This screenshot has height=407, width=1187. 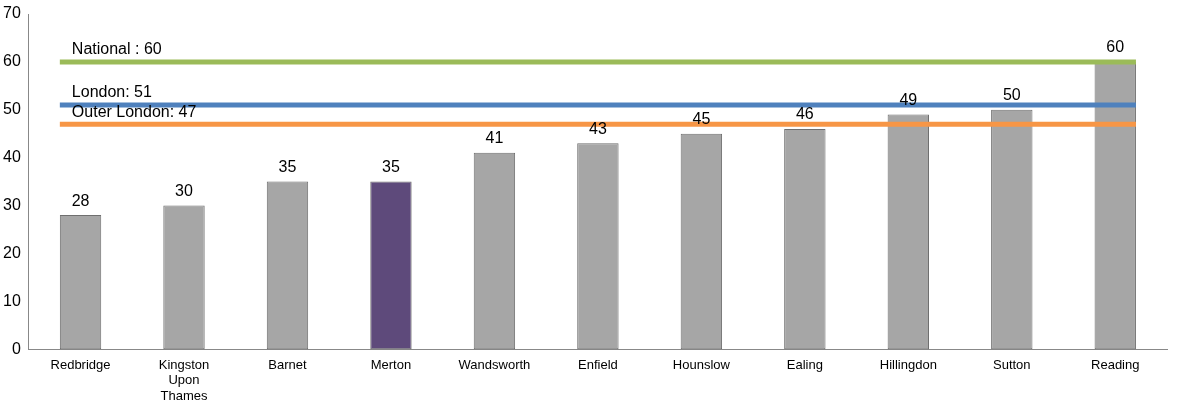 I want to click on y-tick-label: 30, so click(x=12, y=204).